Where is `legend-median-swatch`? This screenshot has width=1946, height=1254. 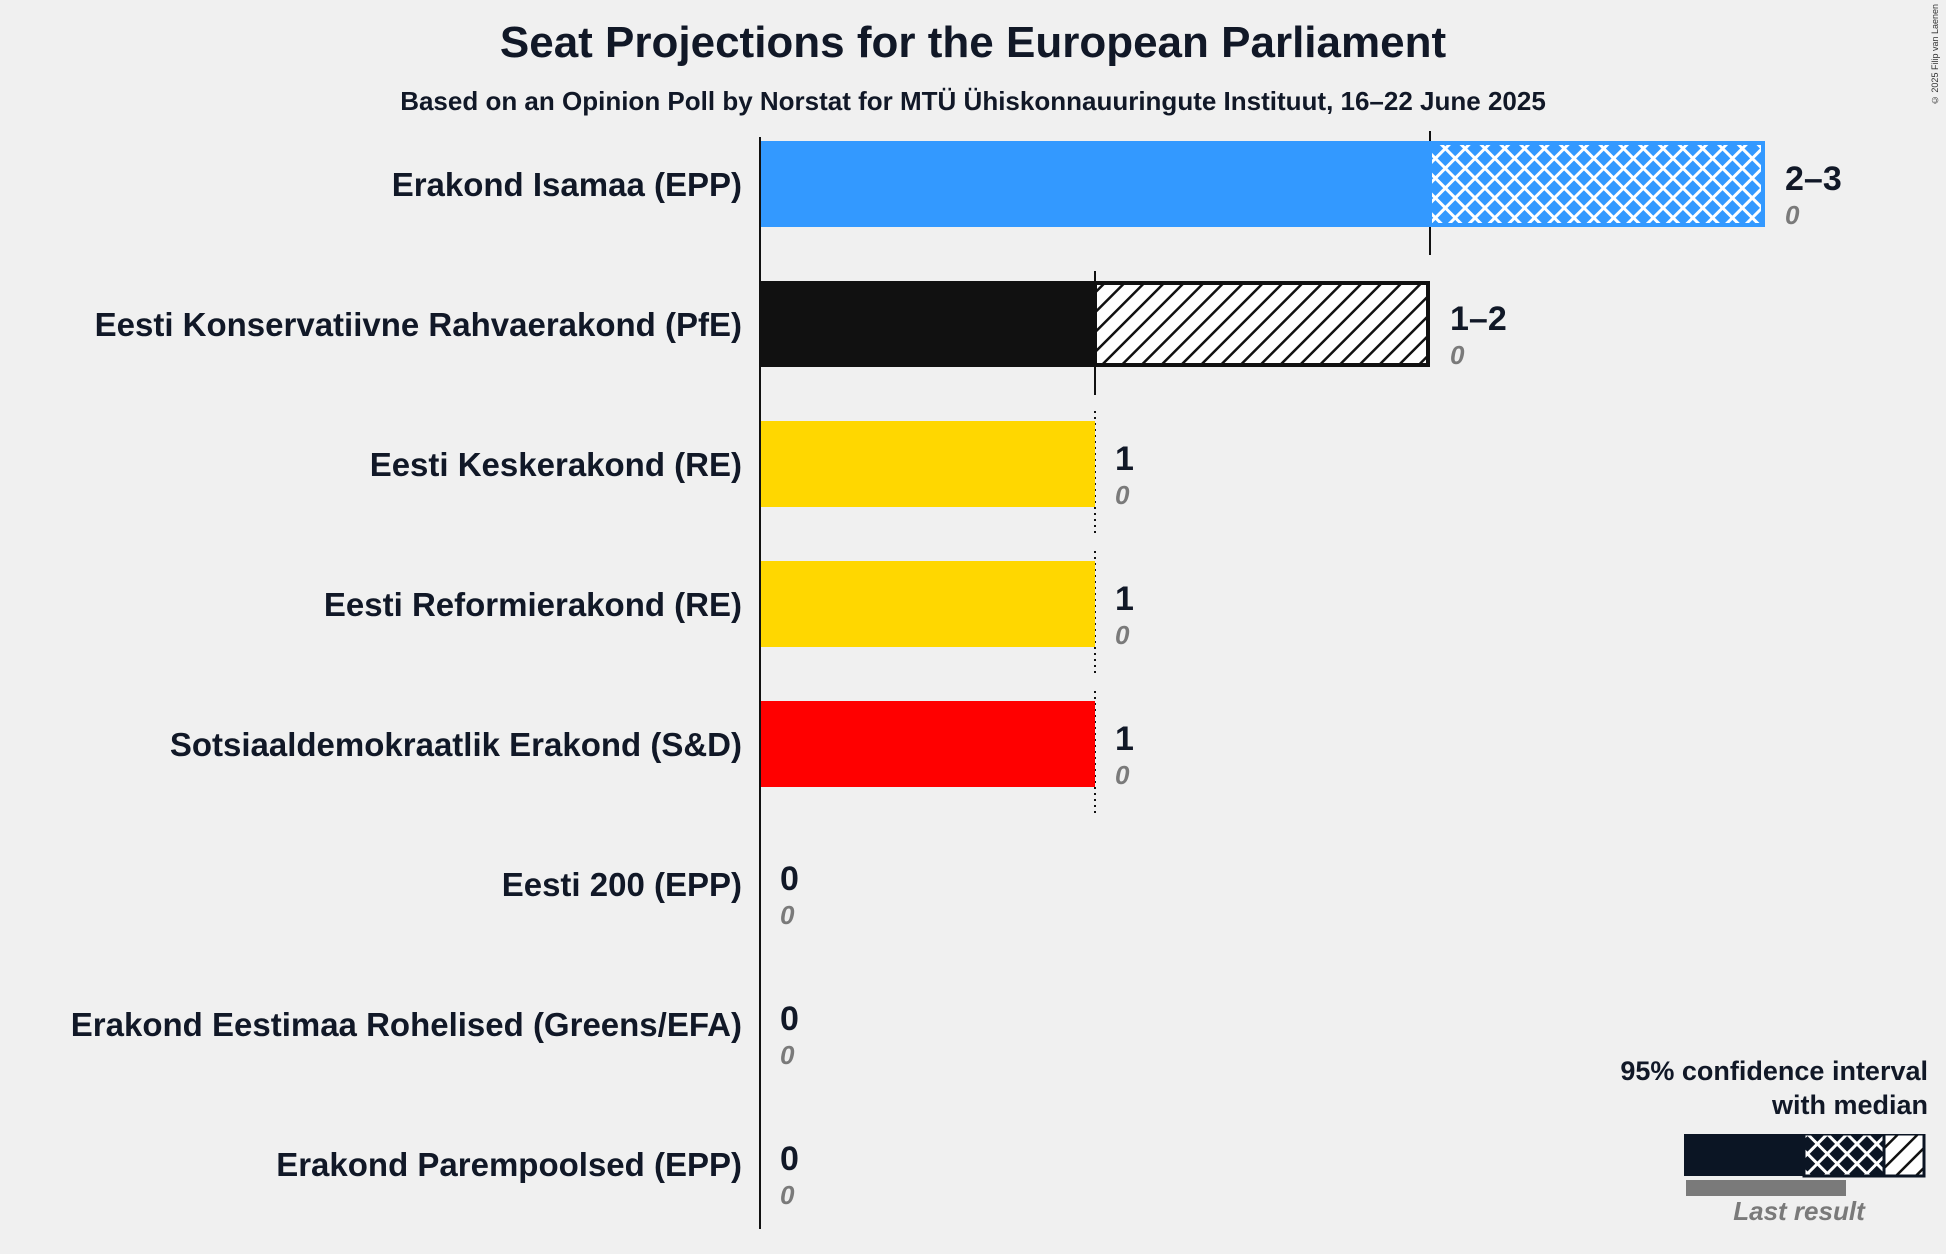 legend-median-swatch is located at coordinates (1744, 1155).